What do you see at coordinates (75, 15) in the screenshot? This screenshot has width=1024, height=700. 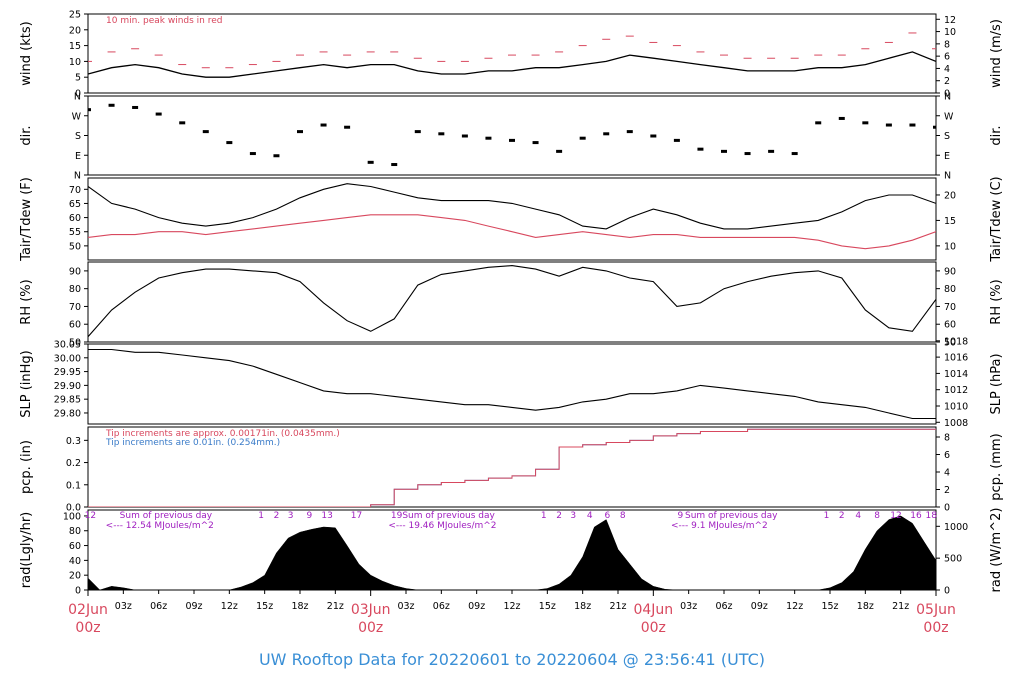 I see `wind-ytick-label: 25` at bounding box center [75, 15].